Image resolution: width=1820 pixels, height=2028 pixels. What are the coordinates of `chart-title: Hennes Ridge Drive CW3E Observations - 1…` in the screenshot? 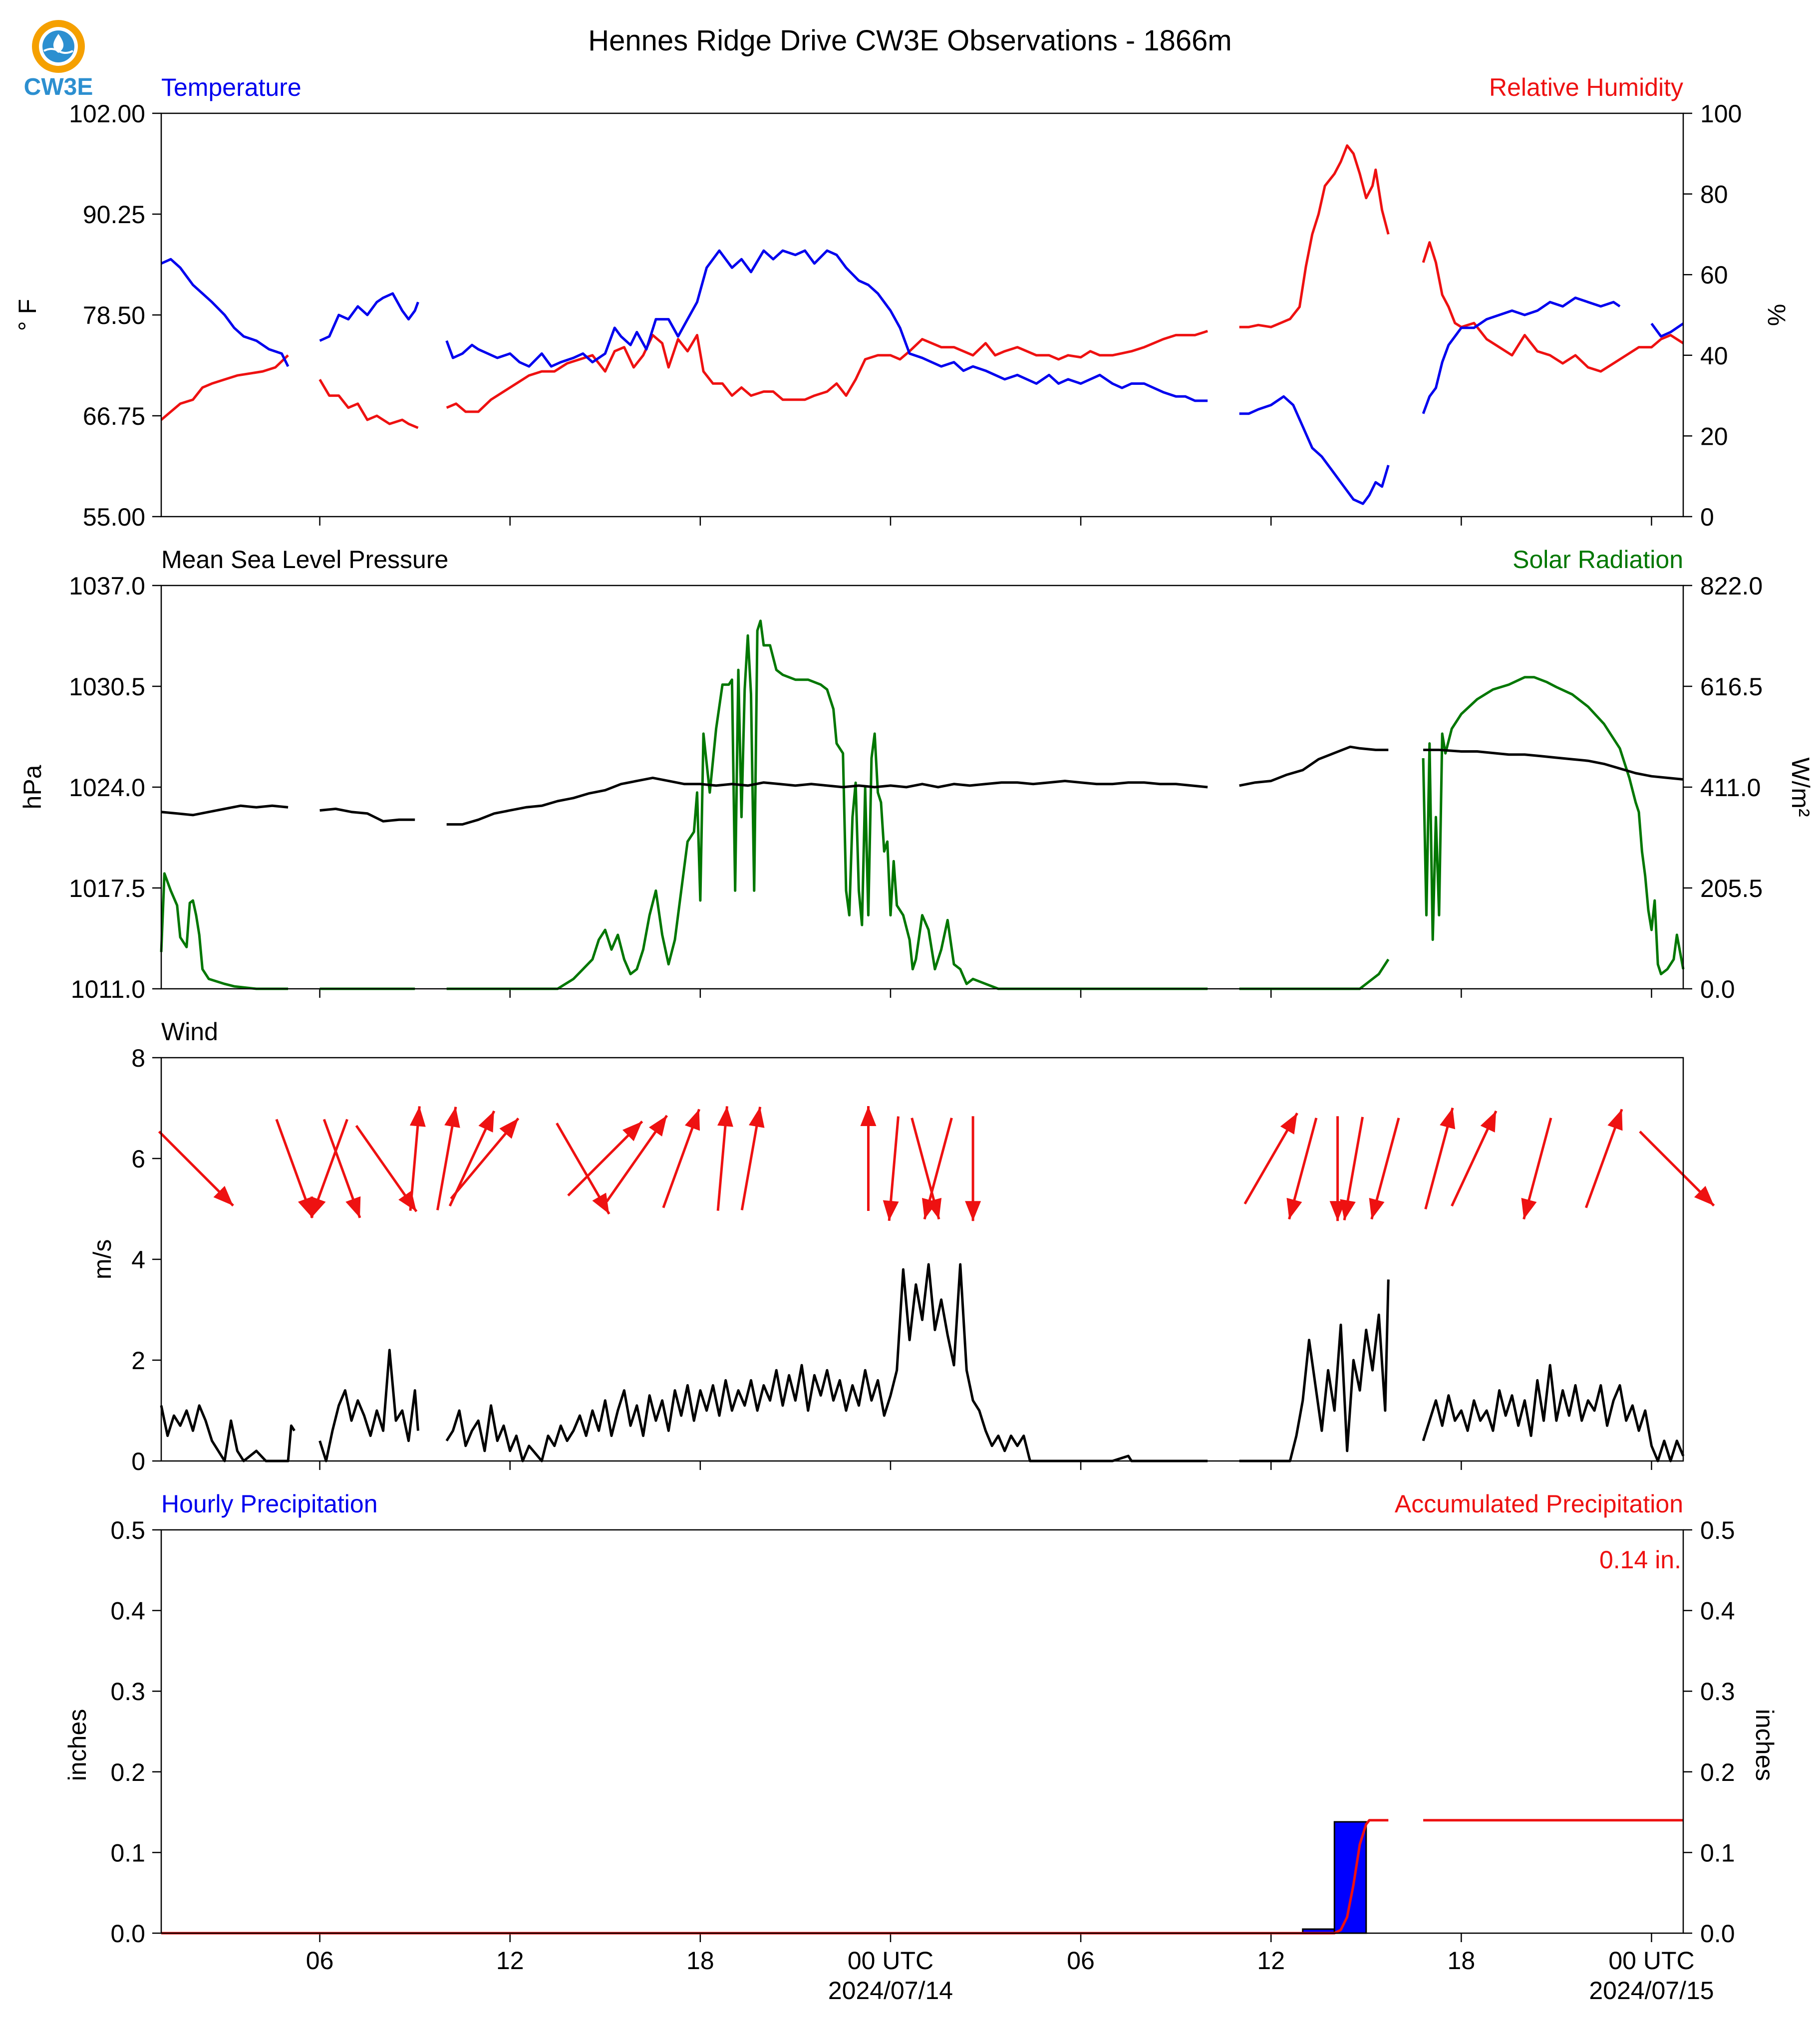 It's located at (909, 40).